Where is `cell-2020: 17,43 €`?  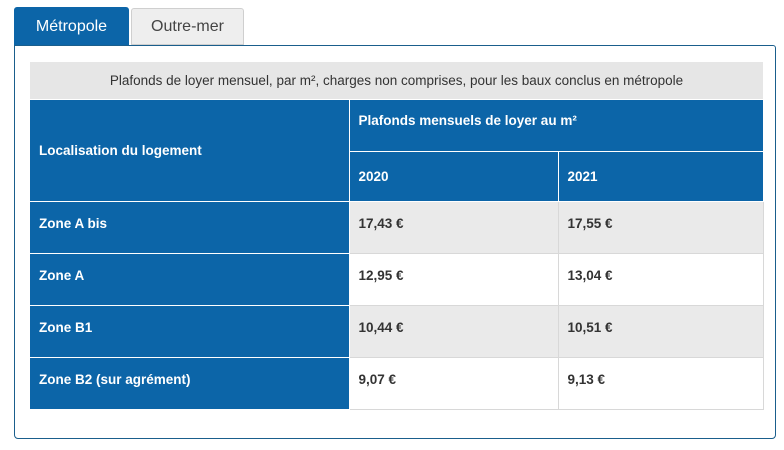 cell-2020: 17,43 € is located at coordinates (453, 227).